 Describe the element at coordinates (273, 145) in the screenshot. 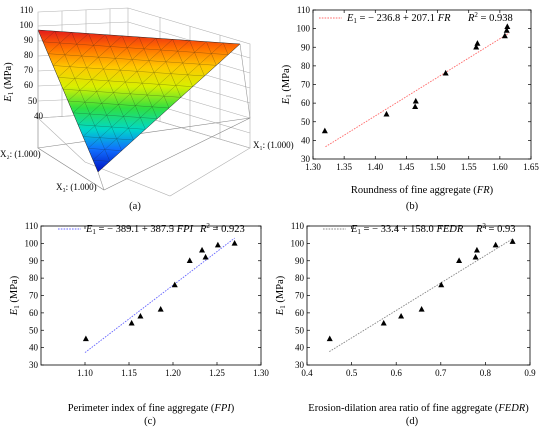

I see `vertex-label-x1: X₁: (1.000)` at that location.